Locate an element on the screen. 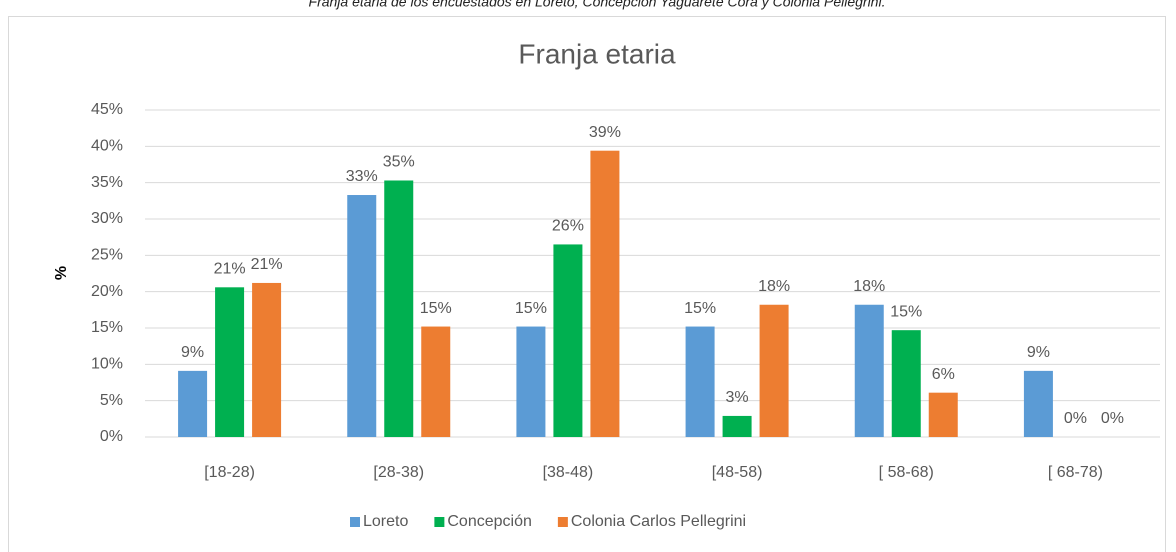  y-axis-label: % is located at coordinates (61, 273).